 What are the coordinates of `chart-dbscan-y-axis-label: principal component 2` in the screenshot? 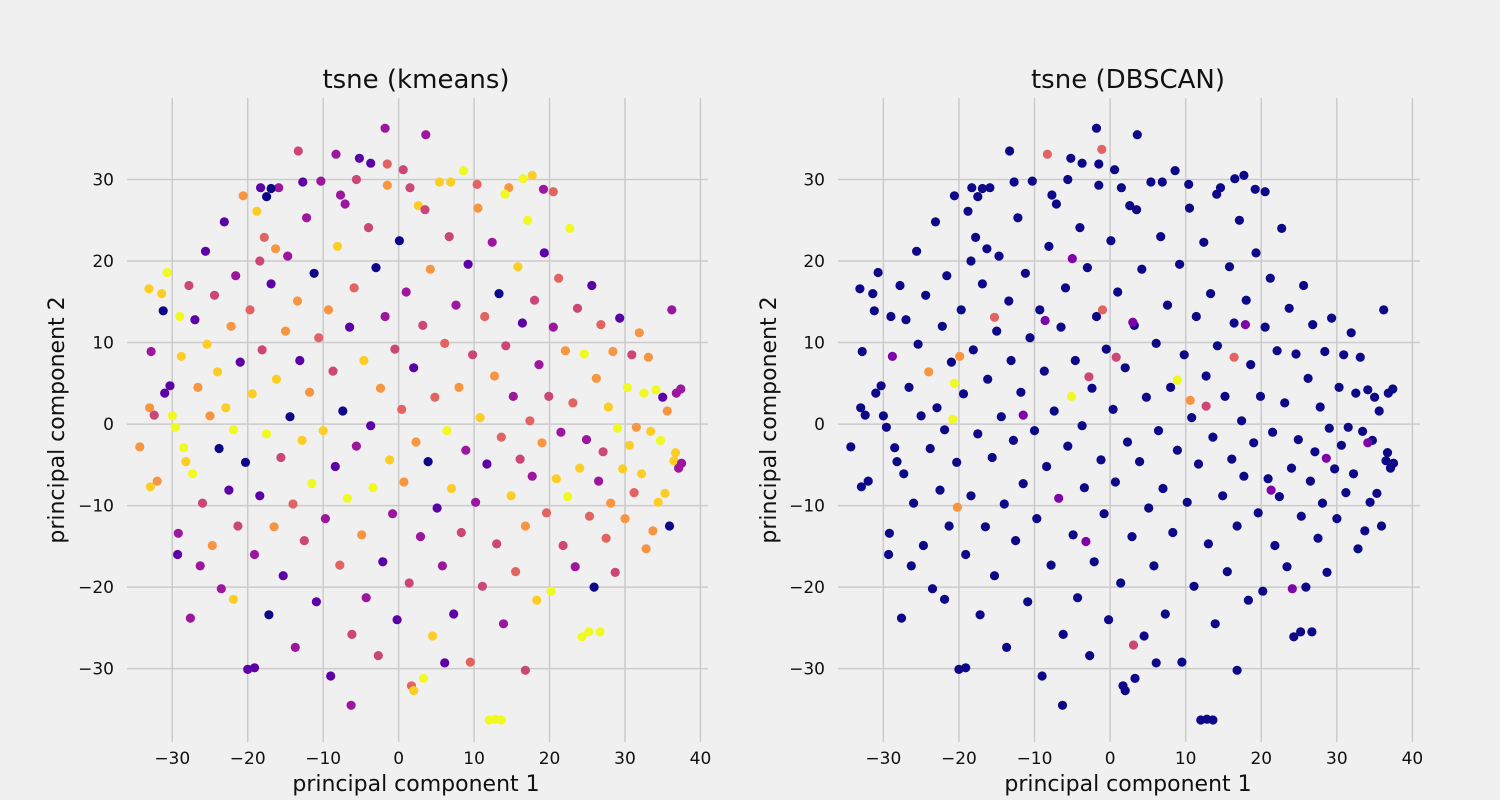 It's located at (769, 419).